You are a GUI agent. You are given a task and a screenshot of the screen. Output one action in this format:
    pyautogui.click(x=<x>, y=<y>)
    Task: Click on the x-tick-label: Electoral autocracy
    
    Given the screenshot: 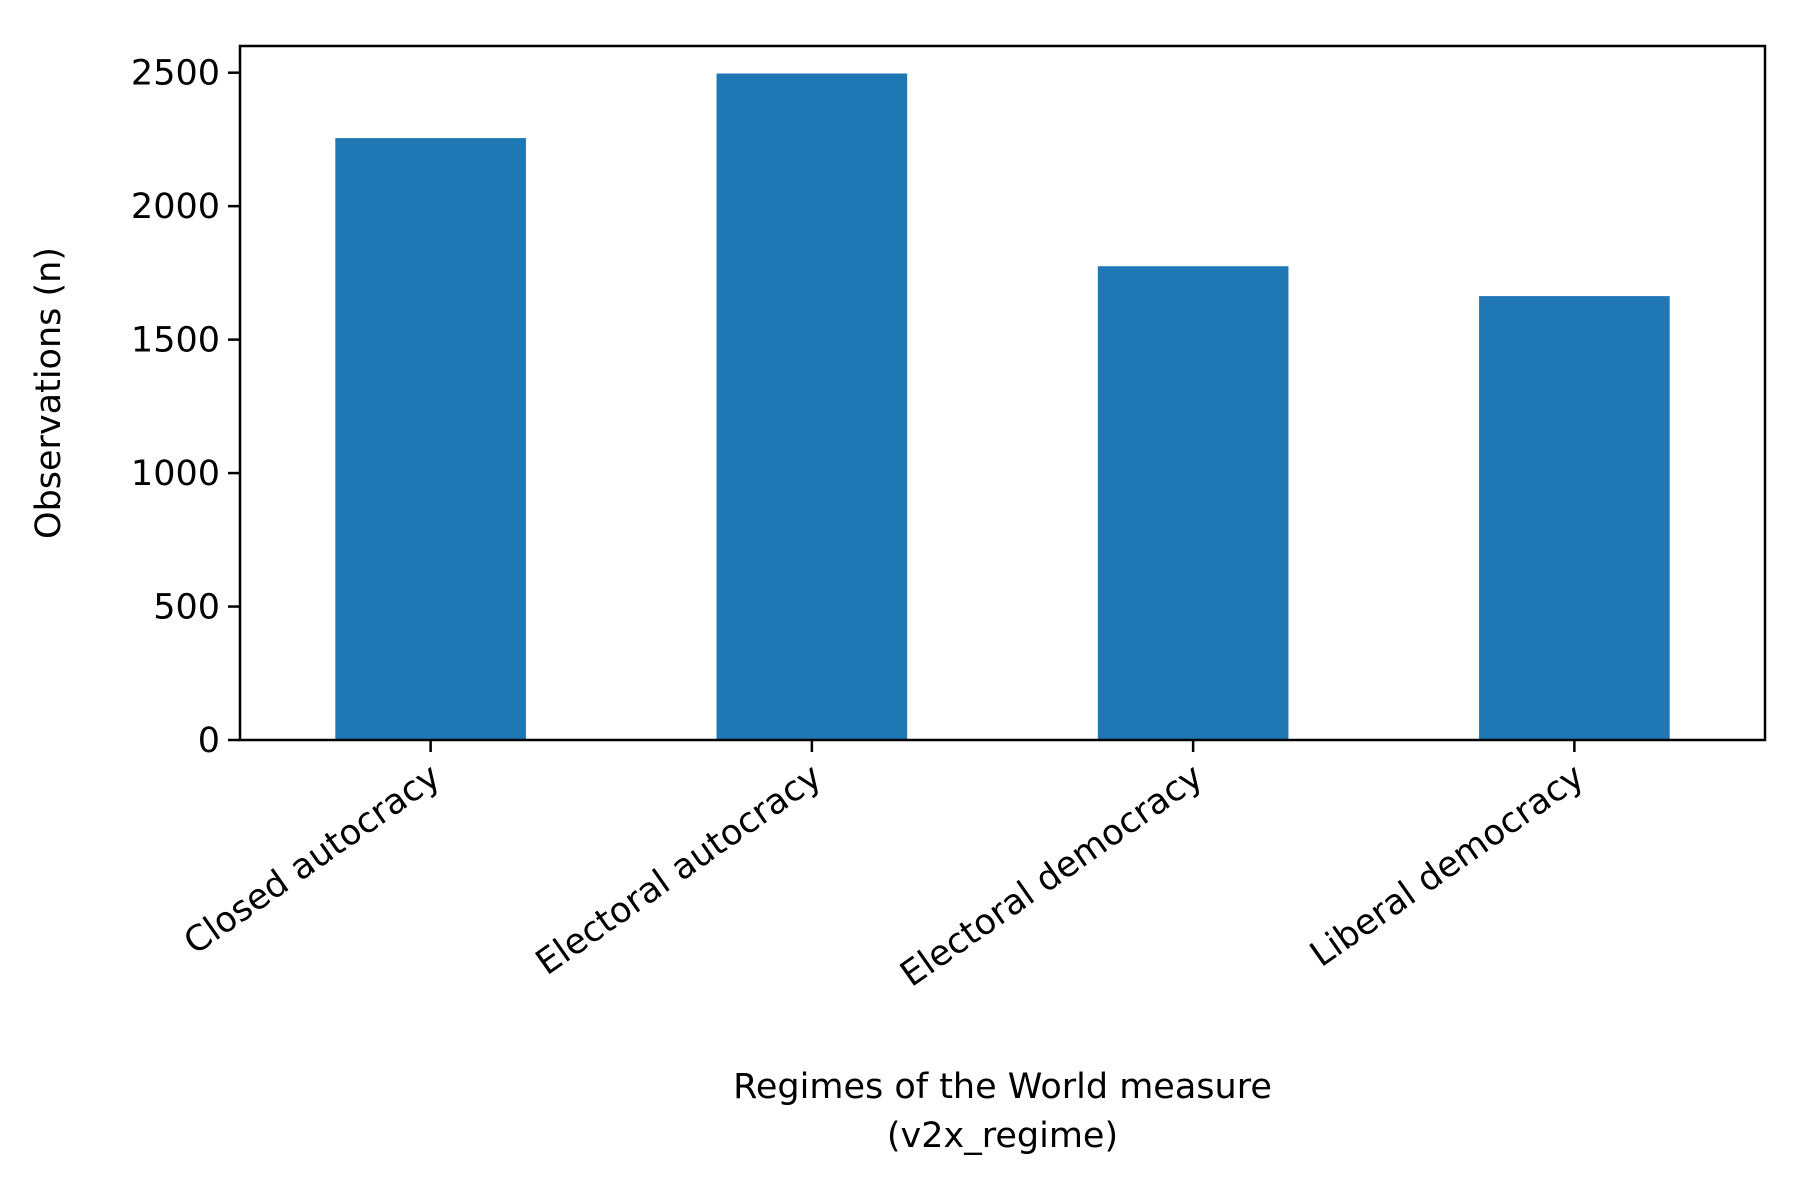 What is the action you would take?
    pyautogui.click(x=679, y=870)
    